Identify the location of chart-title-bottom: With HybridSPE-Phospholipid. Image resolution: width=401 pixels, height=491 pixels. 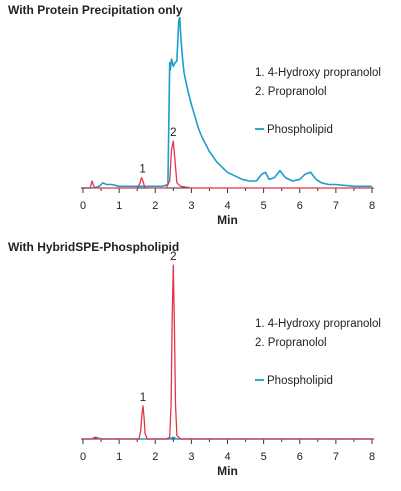
(94, 247).